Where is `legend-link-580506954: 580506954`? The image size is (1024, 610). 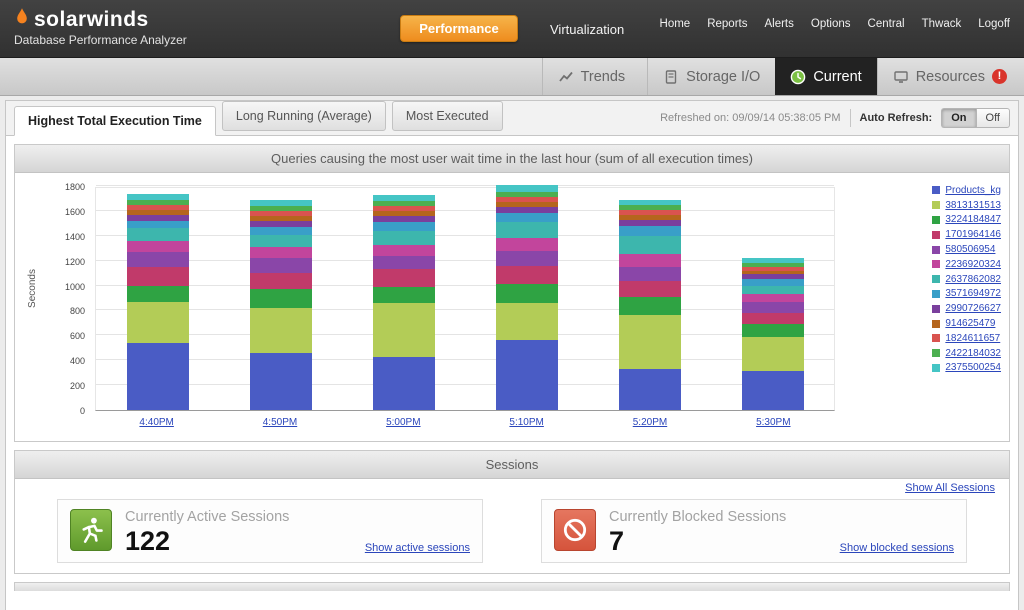
legend-link-580506954: 580506954 is located at coordinates (970, 250).